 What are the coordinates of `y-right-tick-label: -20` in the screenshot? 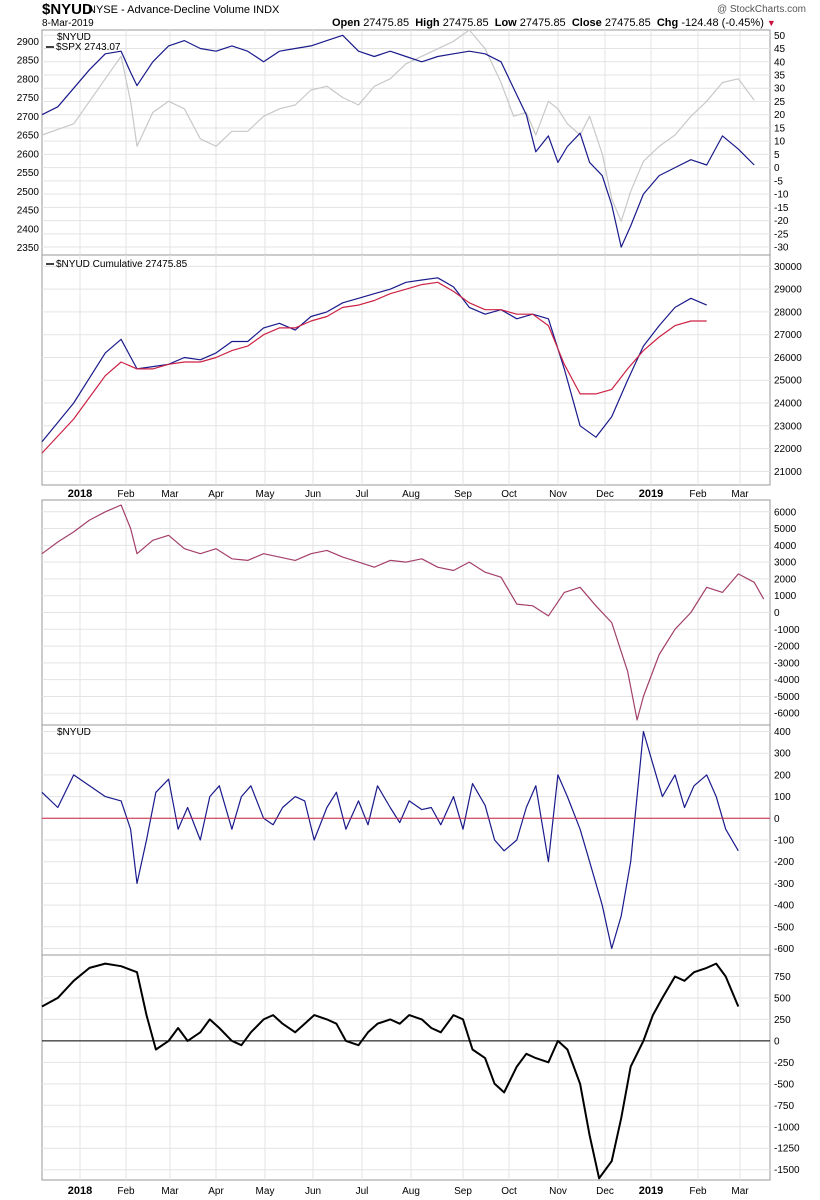 It's located at (781, 221).